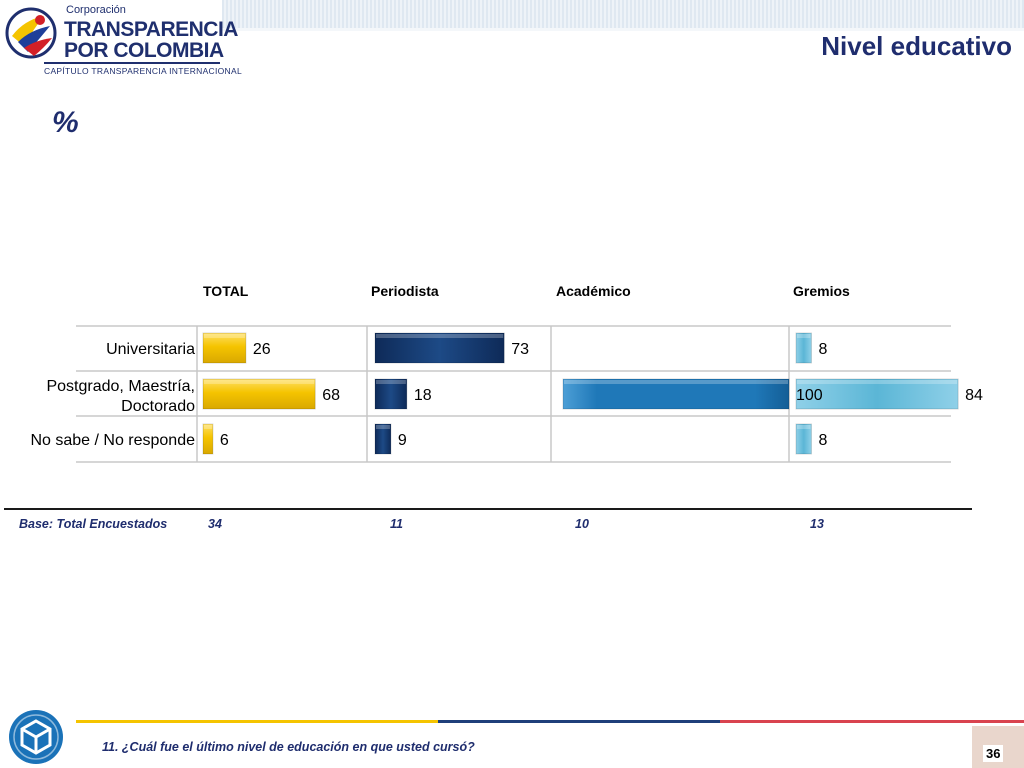  What do you see at coordinates (96, 10) in the screenshot?
I see `logo-corp-text: Corporación` at bounding box center [96, 10].